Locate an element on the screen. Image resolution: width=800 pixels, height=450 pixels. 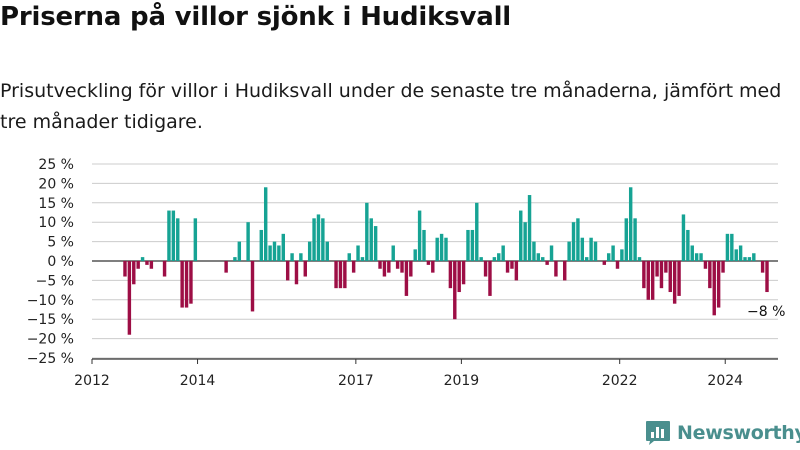
newsworthy-logo: Newsworthy is located at coordinates (722, 433).